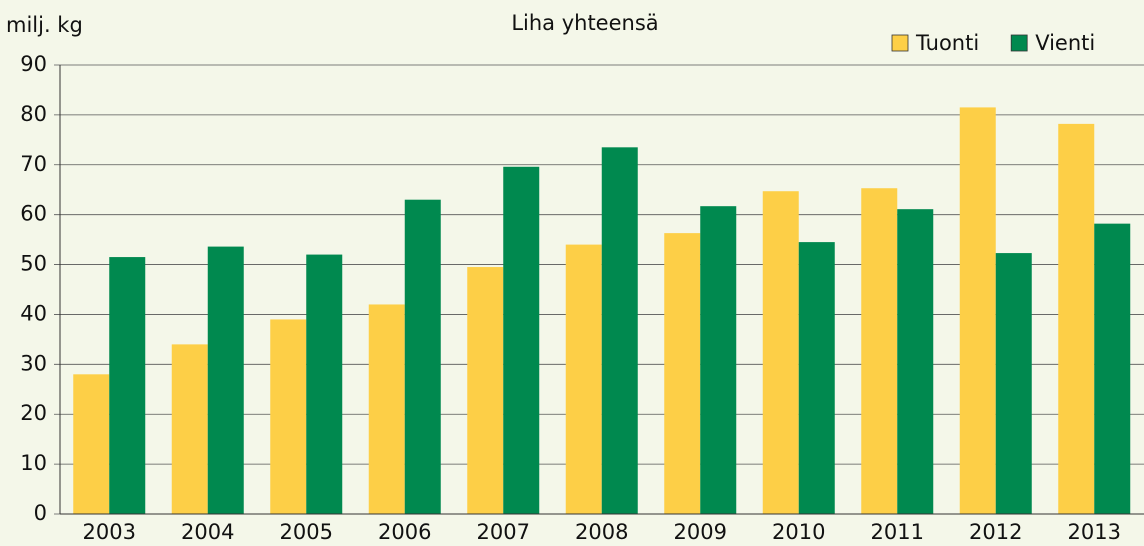 This screenshot has width=1144, height=546. Describe the element at coordinates (40, 513) in the screenshot. I see `y-tick-label: 0` at that location.